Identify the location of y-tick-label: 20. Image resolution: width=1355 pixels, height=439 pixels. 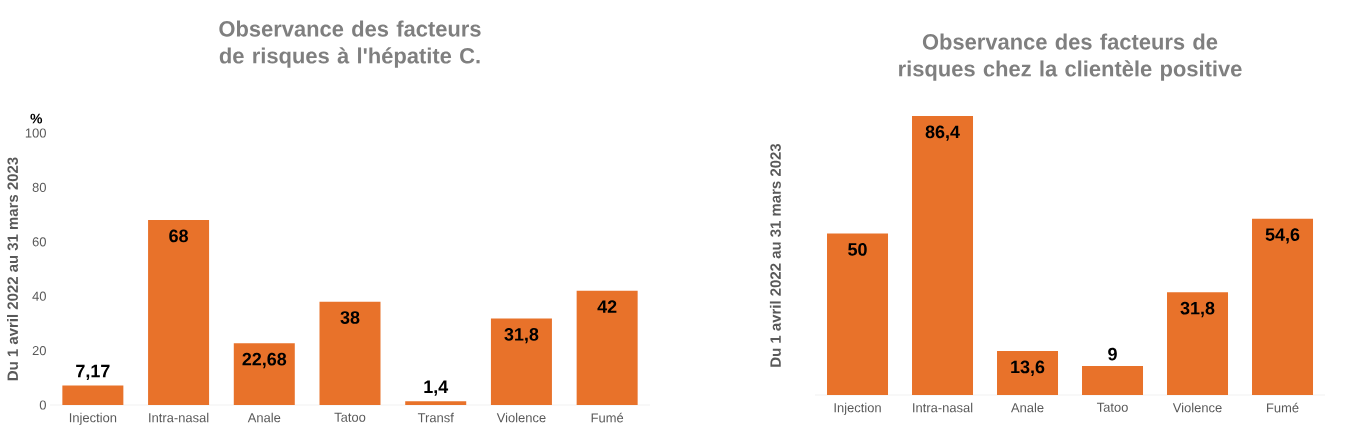
(39, 351).